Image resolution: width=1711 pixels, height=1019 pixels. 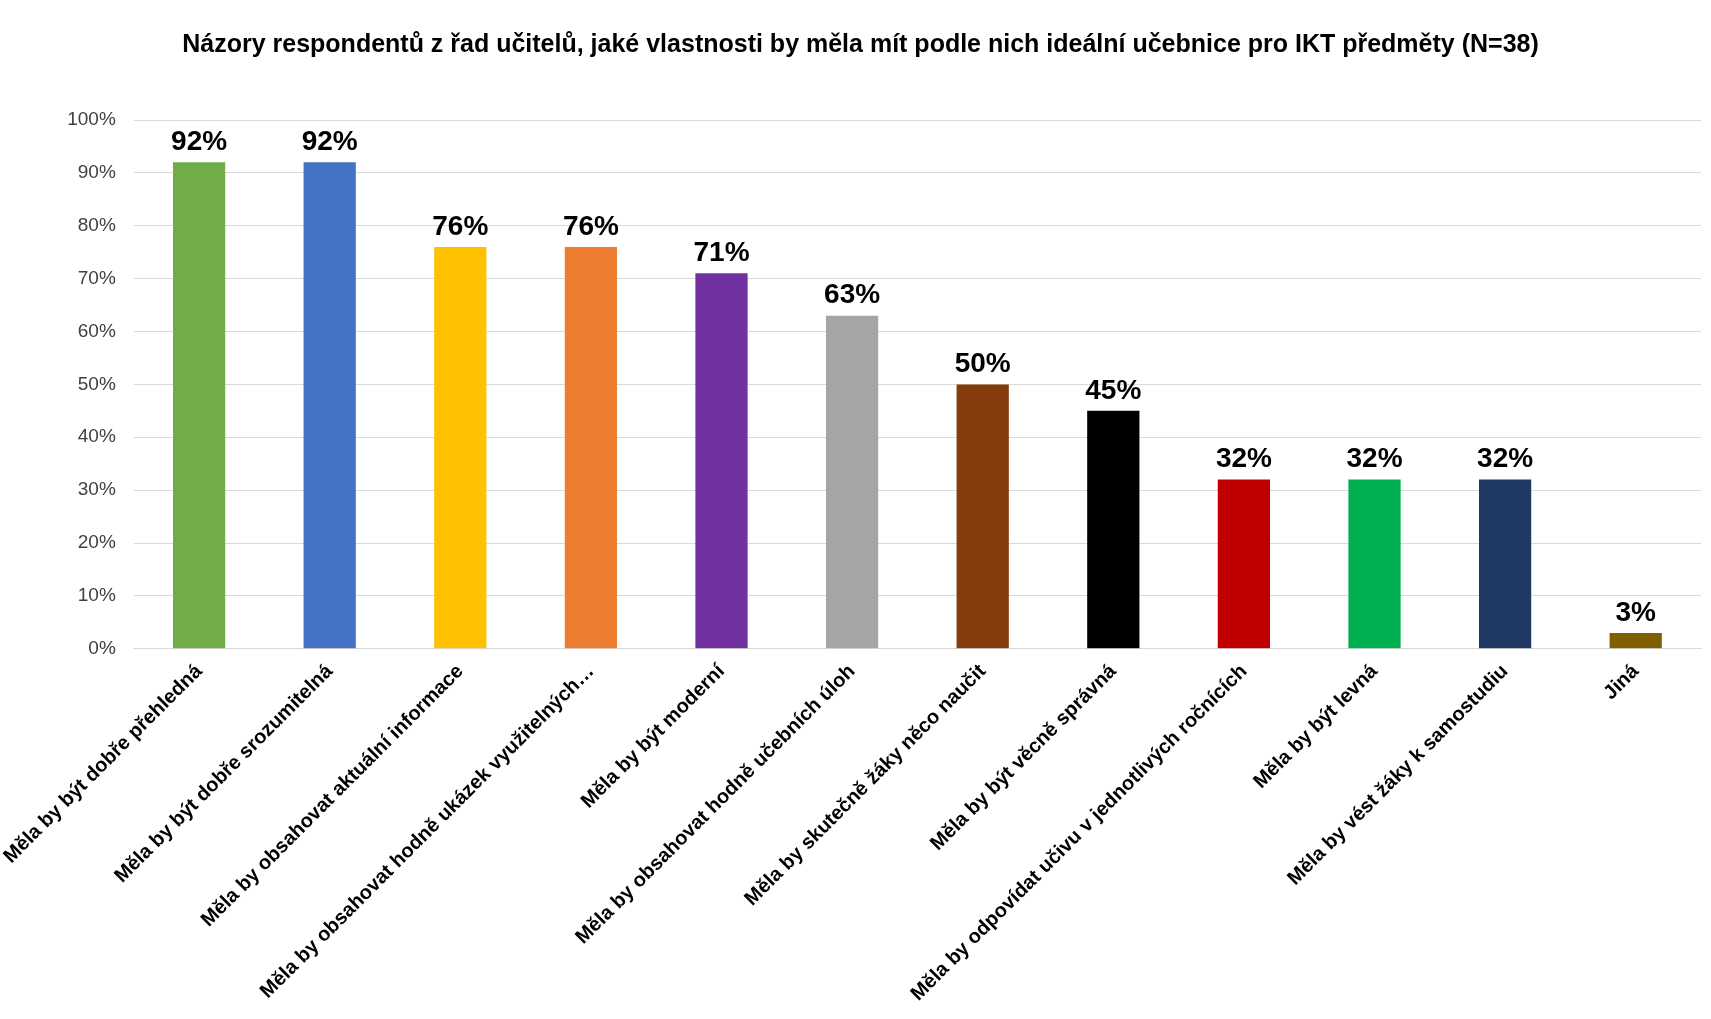 What do you see at coordinates (96, 489) in the screenshot?
I see `y-tick-label: 30%` at bounding box center [96, 489].